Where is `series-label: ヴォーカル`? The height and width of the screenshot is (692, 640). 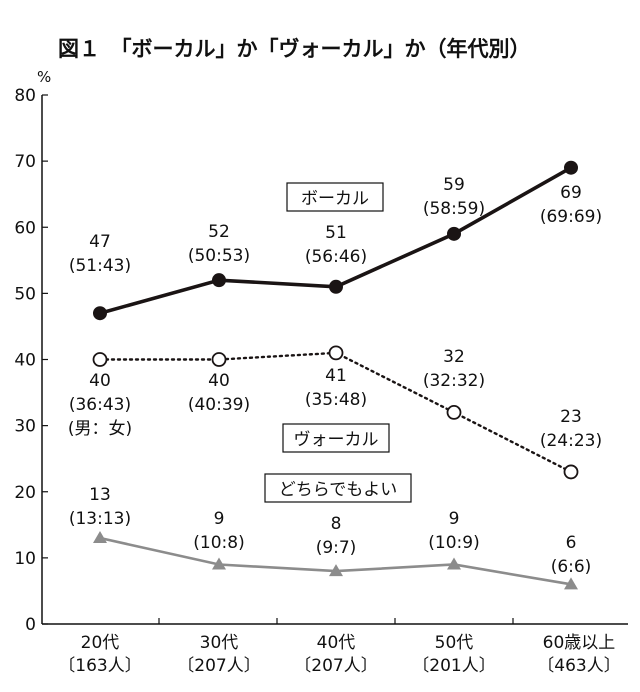
series-label: ヴォーカル is located at coordinates (336, 440).